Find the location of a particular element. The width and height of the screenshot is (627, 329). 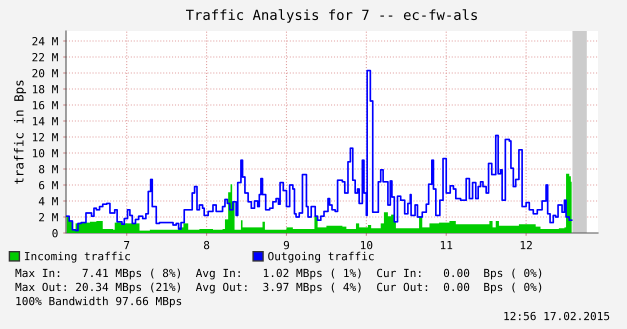

y-tick-label: 0 is located at coordinates (55, 233).